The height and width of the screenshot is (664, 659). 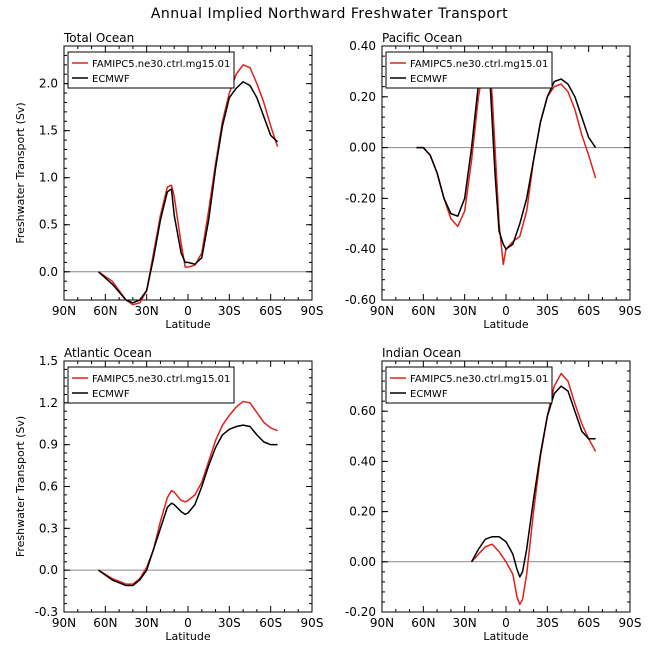 I want to click on panel-title: Total Ocean, so click(x=98, y=38).